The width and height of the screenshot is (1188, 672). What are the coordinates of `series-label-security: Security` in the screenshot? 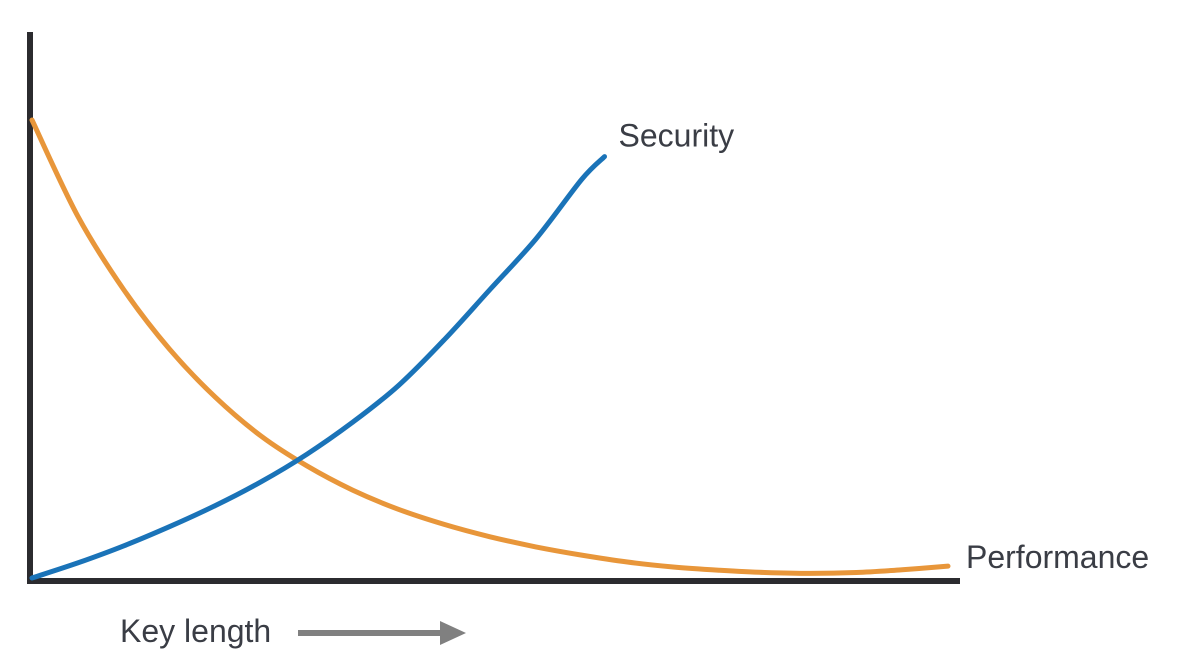 It's located at (677, 136).